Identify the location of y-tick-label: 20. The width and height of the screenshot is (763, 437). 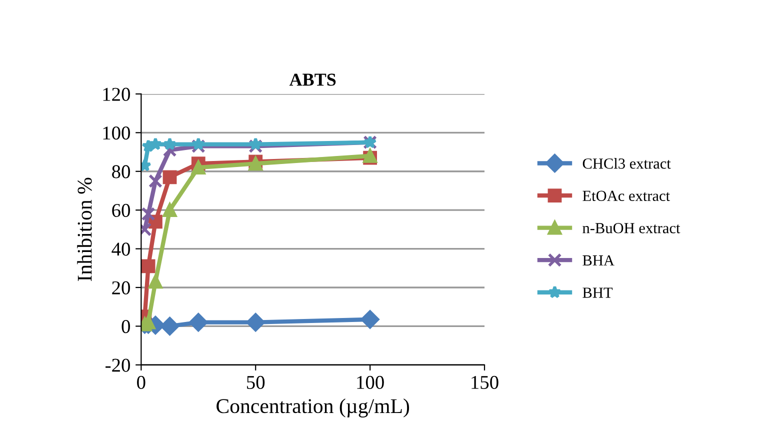
(121, 287).